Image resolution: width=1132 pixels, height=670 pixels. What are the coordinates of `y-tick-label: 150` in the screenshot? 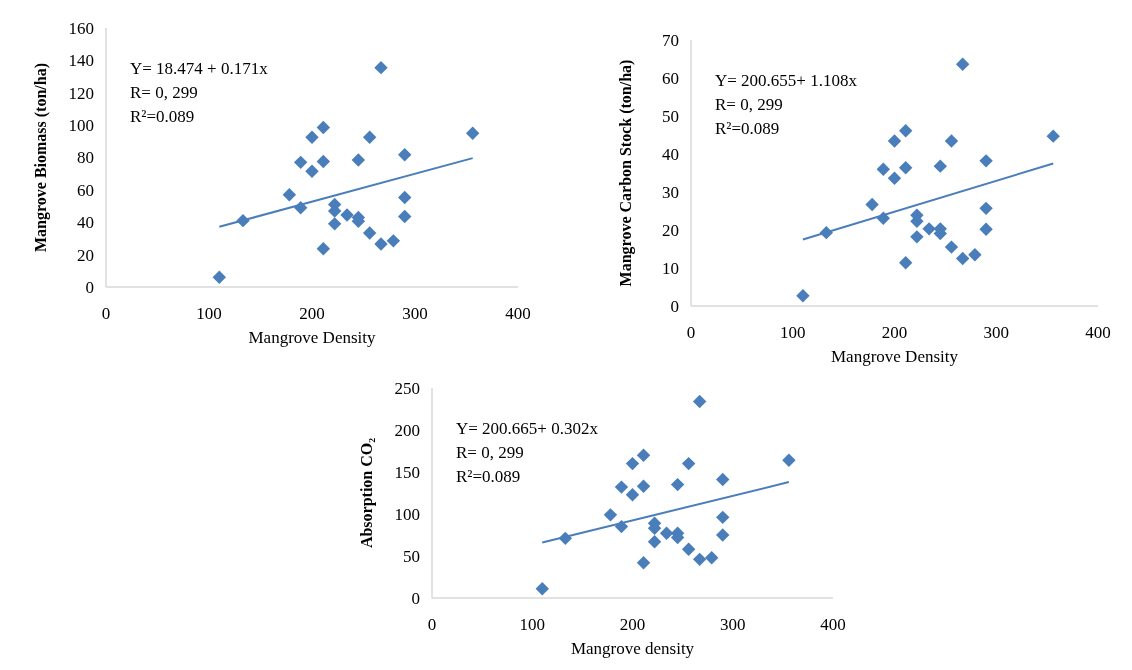 It's located at (407, 472).